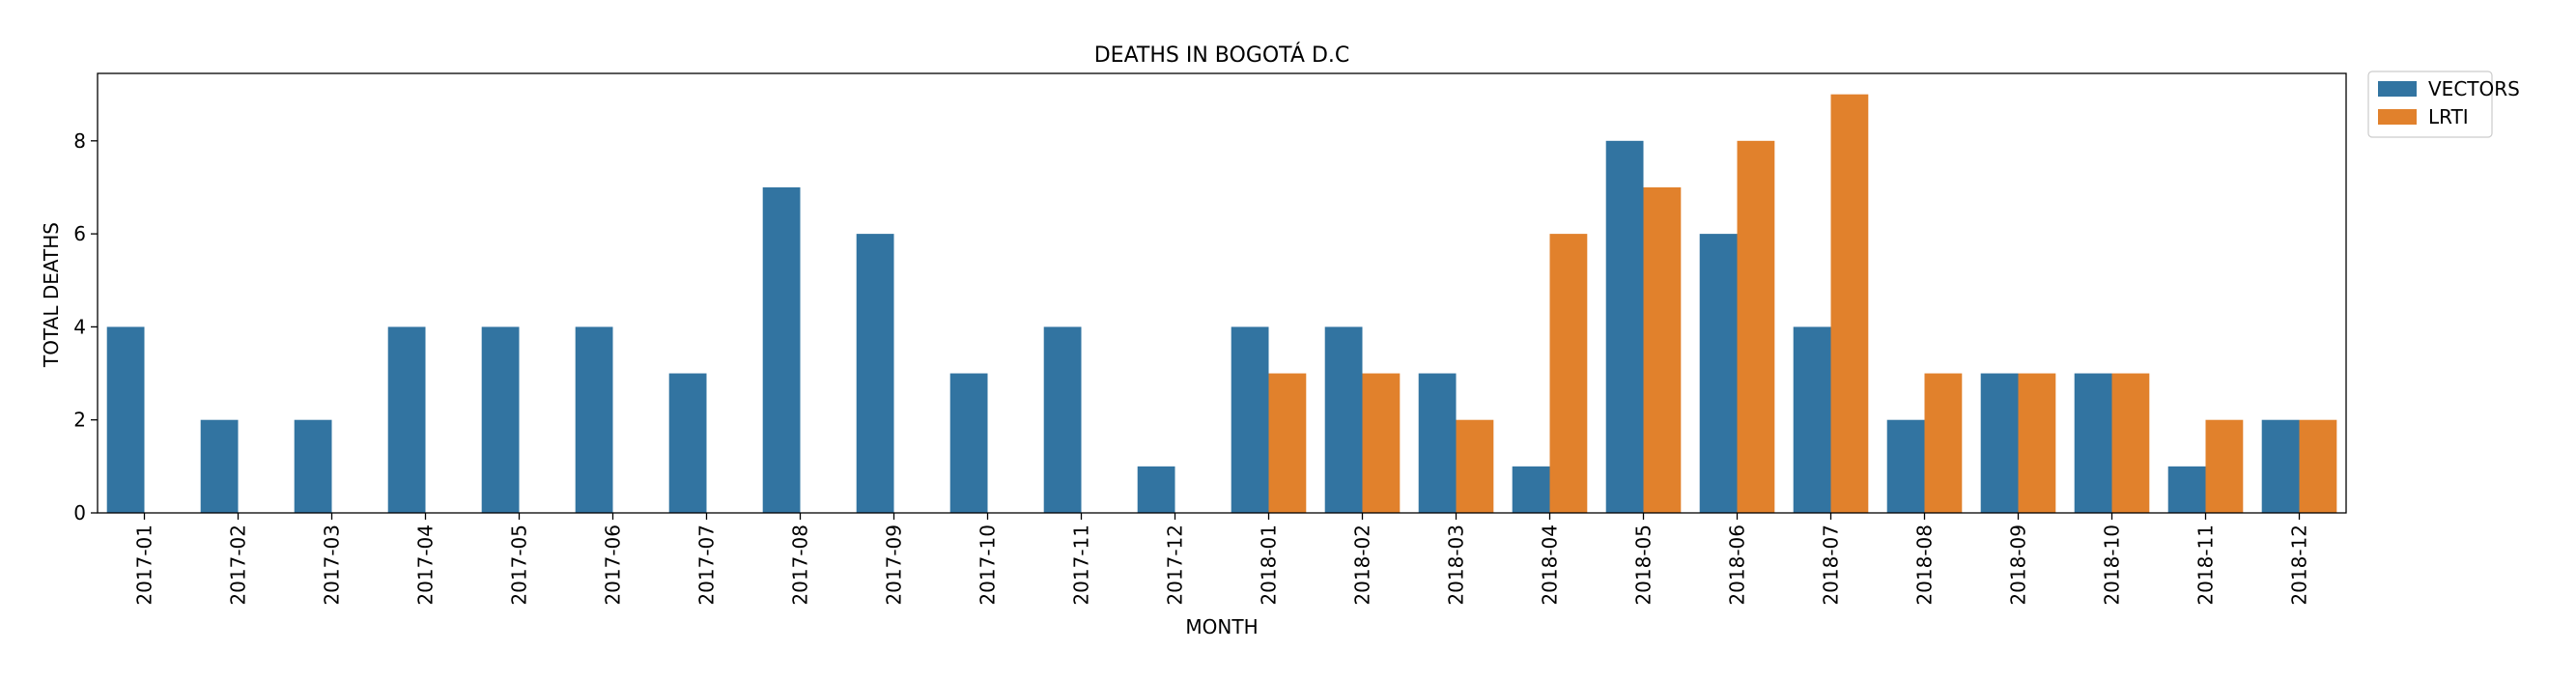 Image resolution: width=2576 pixels, height=680 pixels. What do you see at coordinates (519, 565) in the screenshot?
I see `x-tick-label: 2017-05` at bounding box center [519, 565].